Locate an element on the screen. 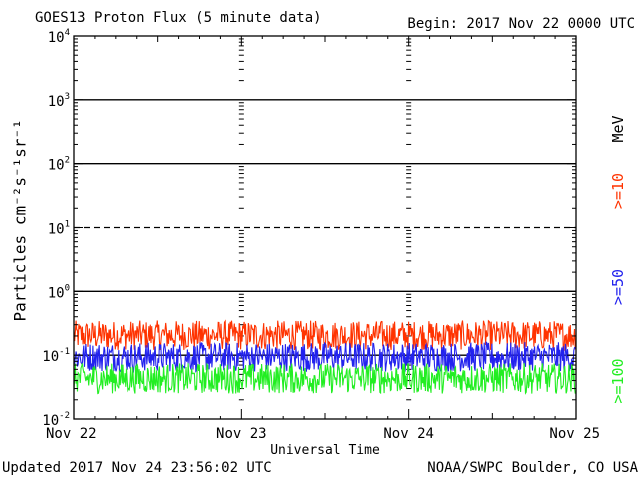  begin-time: Begin: 2017 Nov 22 0000 UTC is located at coordinates (521, 24).